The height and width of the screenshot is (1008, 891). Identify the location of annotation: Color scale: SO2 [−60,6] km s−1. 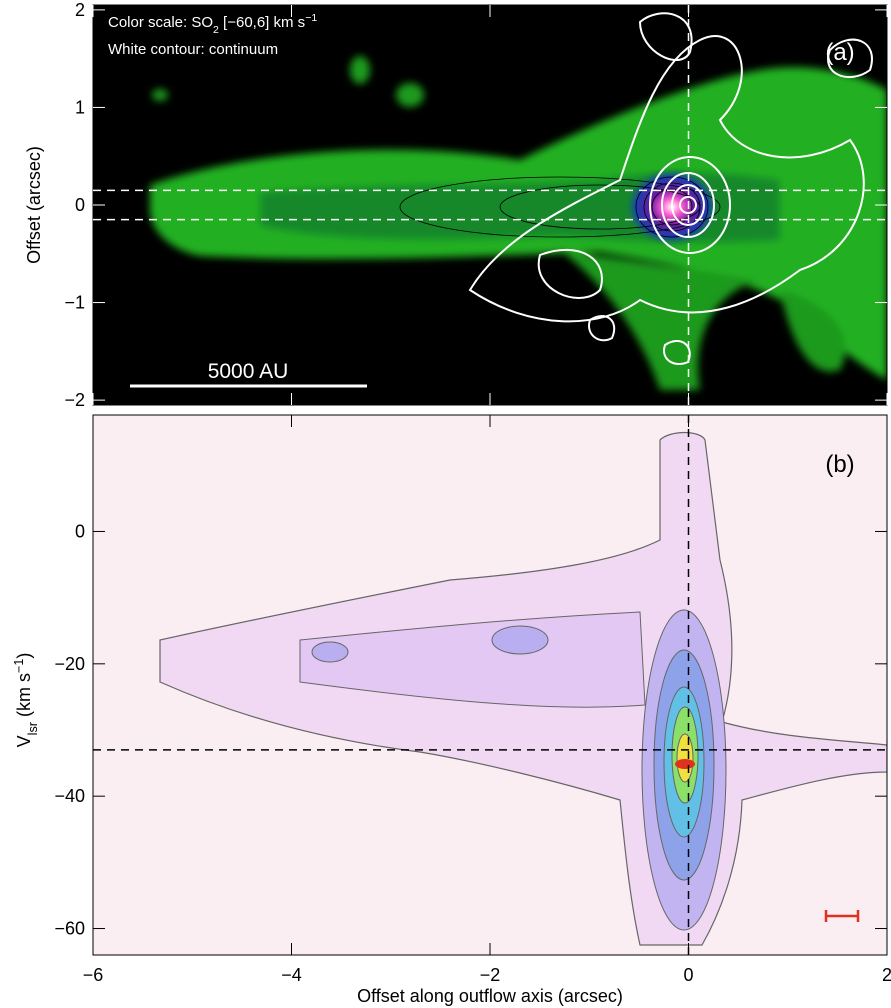
(212, 24).